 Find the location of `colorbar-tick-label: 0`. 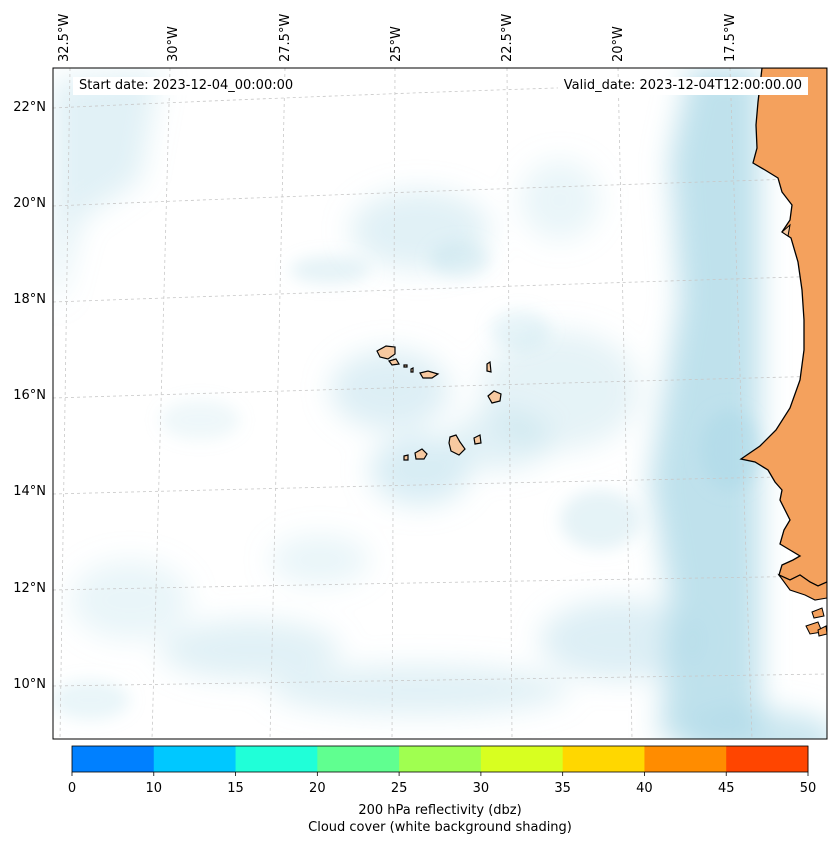

colorbar-tick-label: 0 is located at coordinates (72, 788).